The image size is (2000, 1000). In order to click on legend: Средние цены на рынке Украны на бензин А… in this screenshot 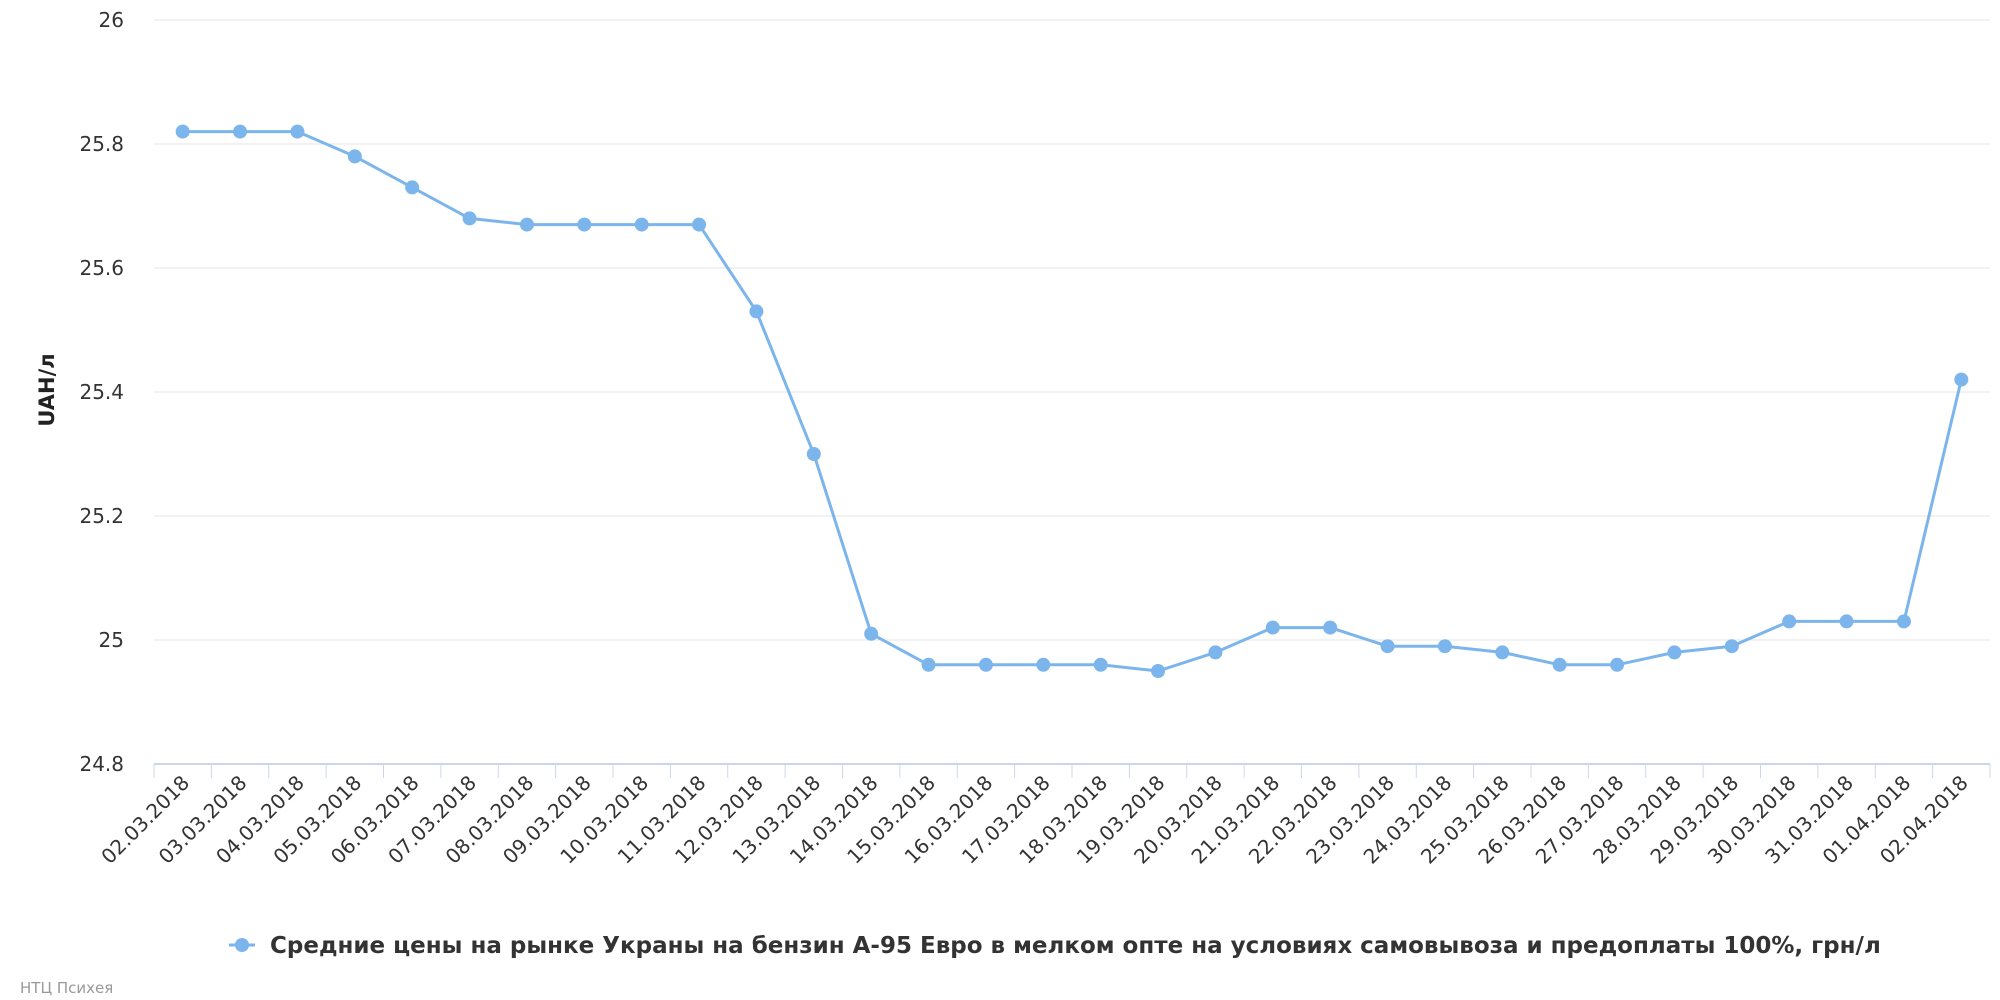, I will do `click(1055, 946)`.